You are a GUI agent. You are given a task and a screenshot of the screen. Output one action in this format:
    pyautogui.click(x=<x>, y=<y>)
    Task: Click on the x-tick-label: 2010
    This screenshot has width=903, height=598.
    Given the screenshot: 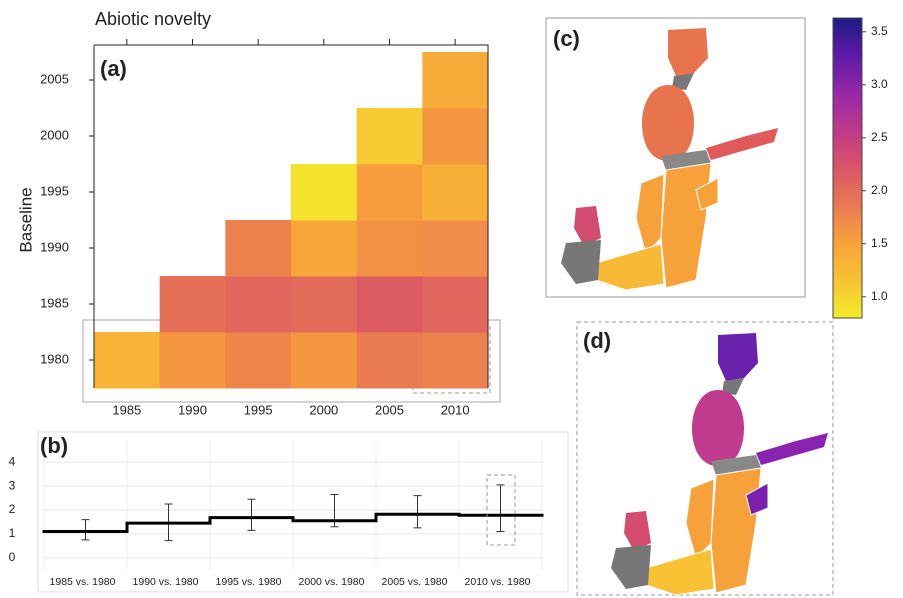 What is the action you would take?
    pyautogui.click(x=455, y=409)
    